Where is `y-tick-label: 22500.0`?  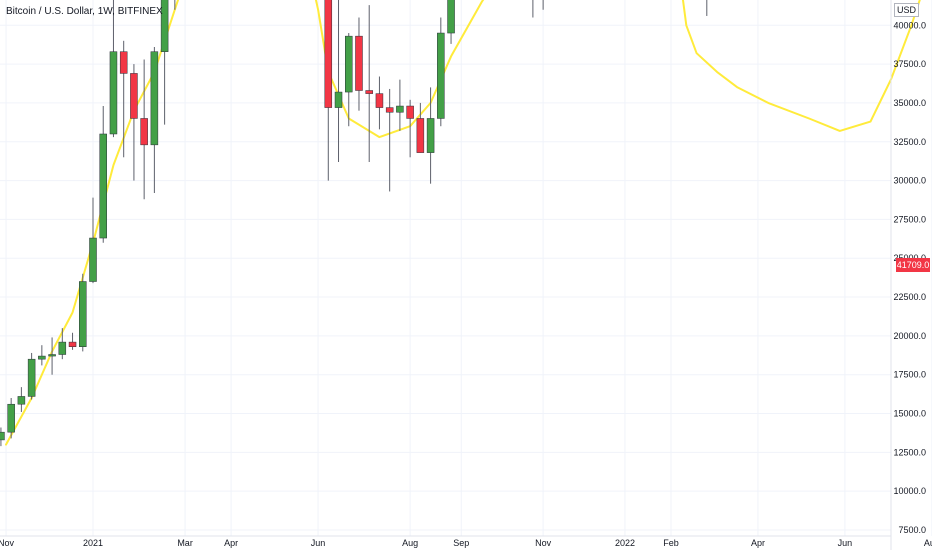
y-tick-label: 22500.0 is located at coordinates (909, 297).